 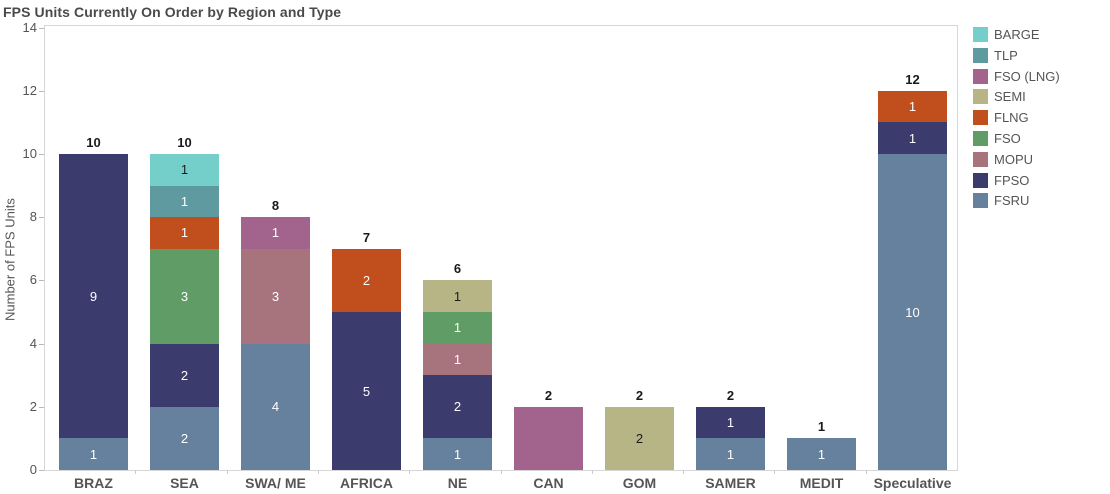 What do you see at coordinates (29, 27) in the screenshot?
I see `y-axis-tick-label: 14` at bounding box center [29, 27].